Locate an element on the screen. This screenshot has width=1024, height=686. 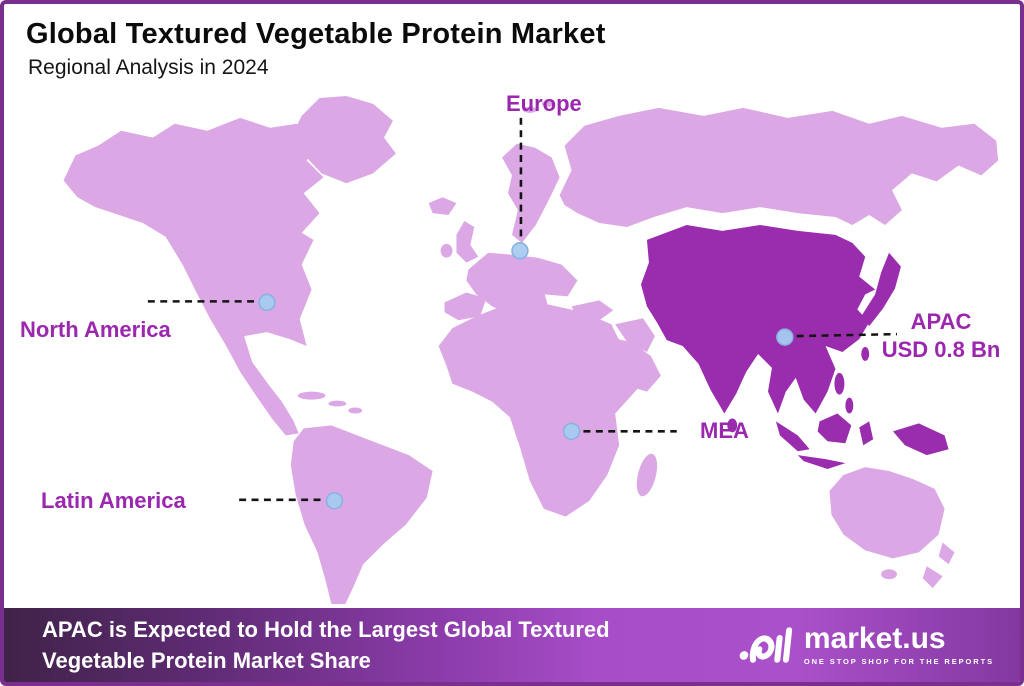
label-apac: APAC USD 0.8 Bn is located at coordinates (941, 336).